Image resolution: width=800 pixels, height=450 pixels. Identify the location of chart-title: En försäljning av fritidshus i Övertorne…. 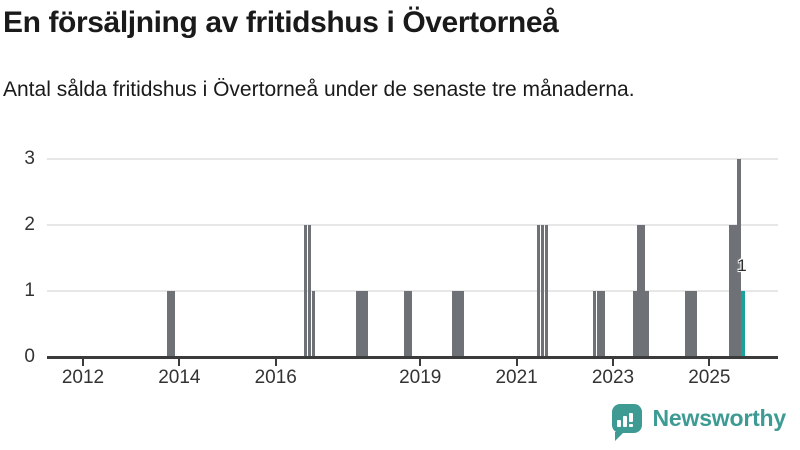
(281, 22).